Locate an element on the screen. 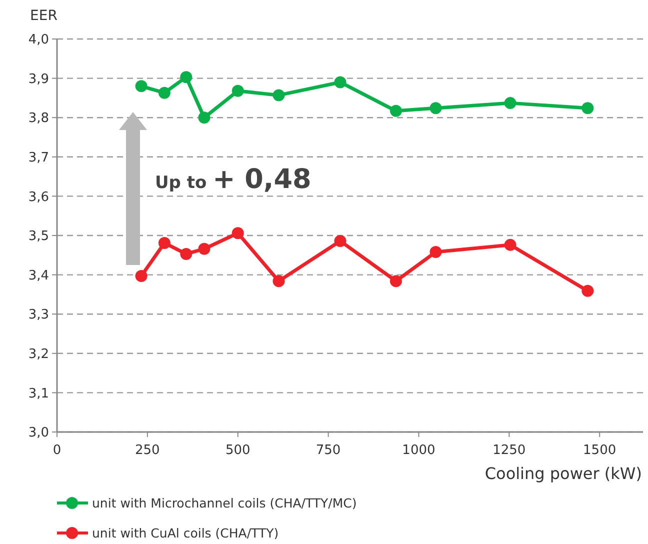 The height and width of the screenshot is (544, 648). x-tick-label: 750 is located at coordinates (328, 450).